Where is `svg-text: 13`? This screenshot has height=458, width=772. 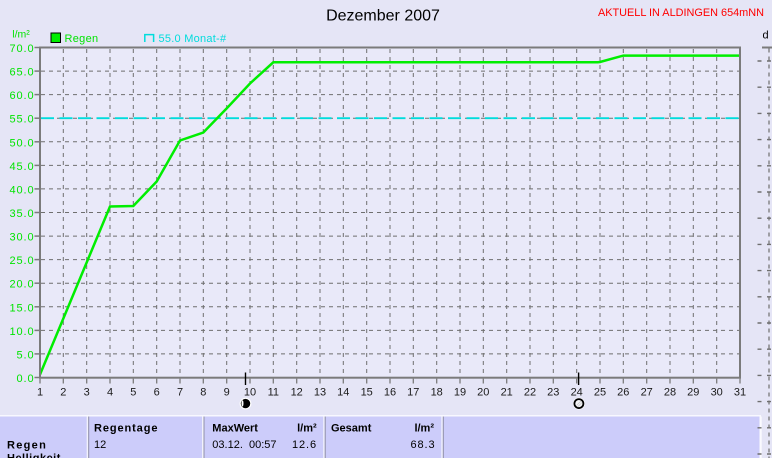
svg-text: 13 is located at coordinates (320, 393).